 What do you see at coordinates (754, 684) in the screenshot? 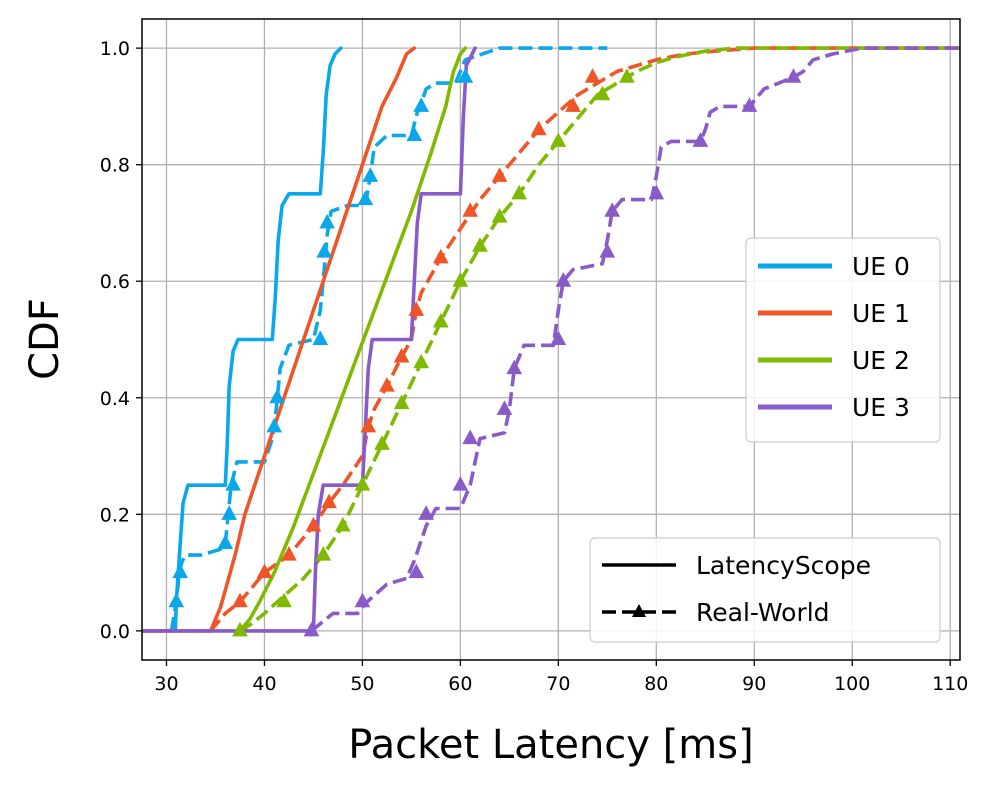
I see `x-tick-label: 90` at bounding box center [754, 684].